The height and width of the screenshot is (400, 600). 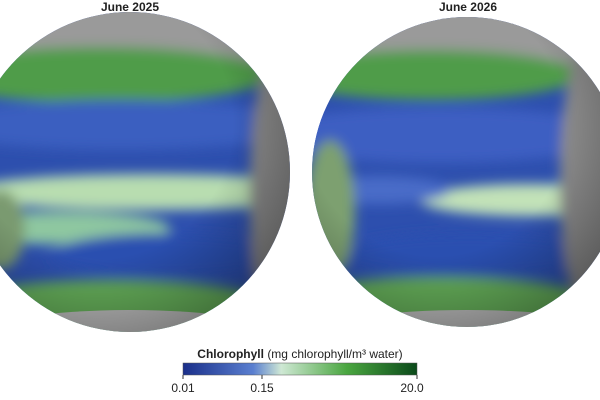 I want to click on panel-title: June 2026, so click(x=468, y=7).